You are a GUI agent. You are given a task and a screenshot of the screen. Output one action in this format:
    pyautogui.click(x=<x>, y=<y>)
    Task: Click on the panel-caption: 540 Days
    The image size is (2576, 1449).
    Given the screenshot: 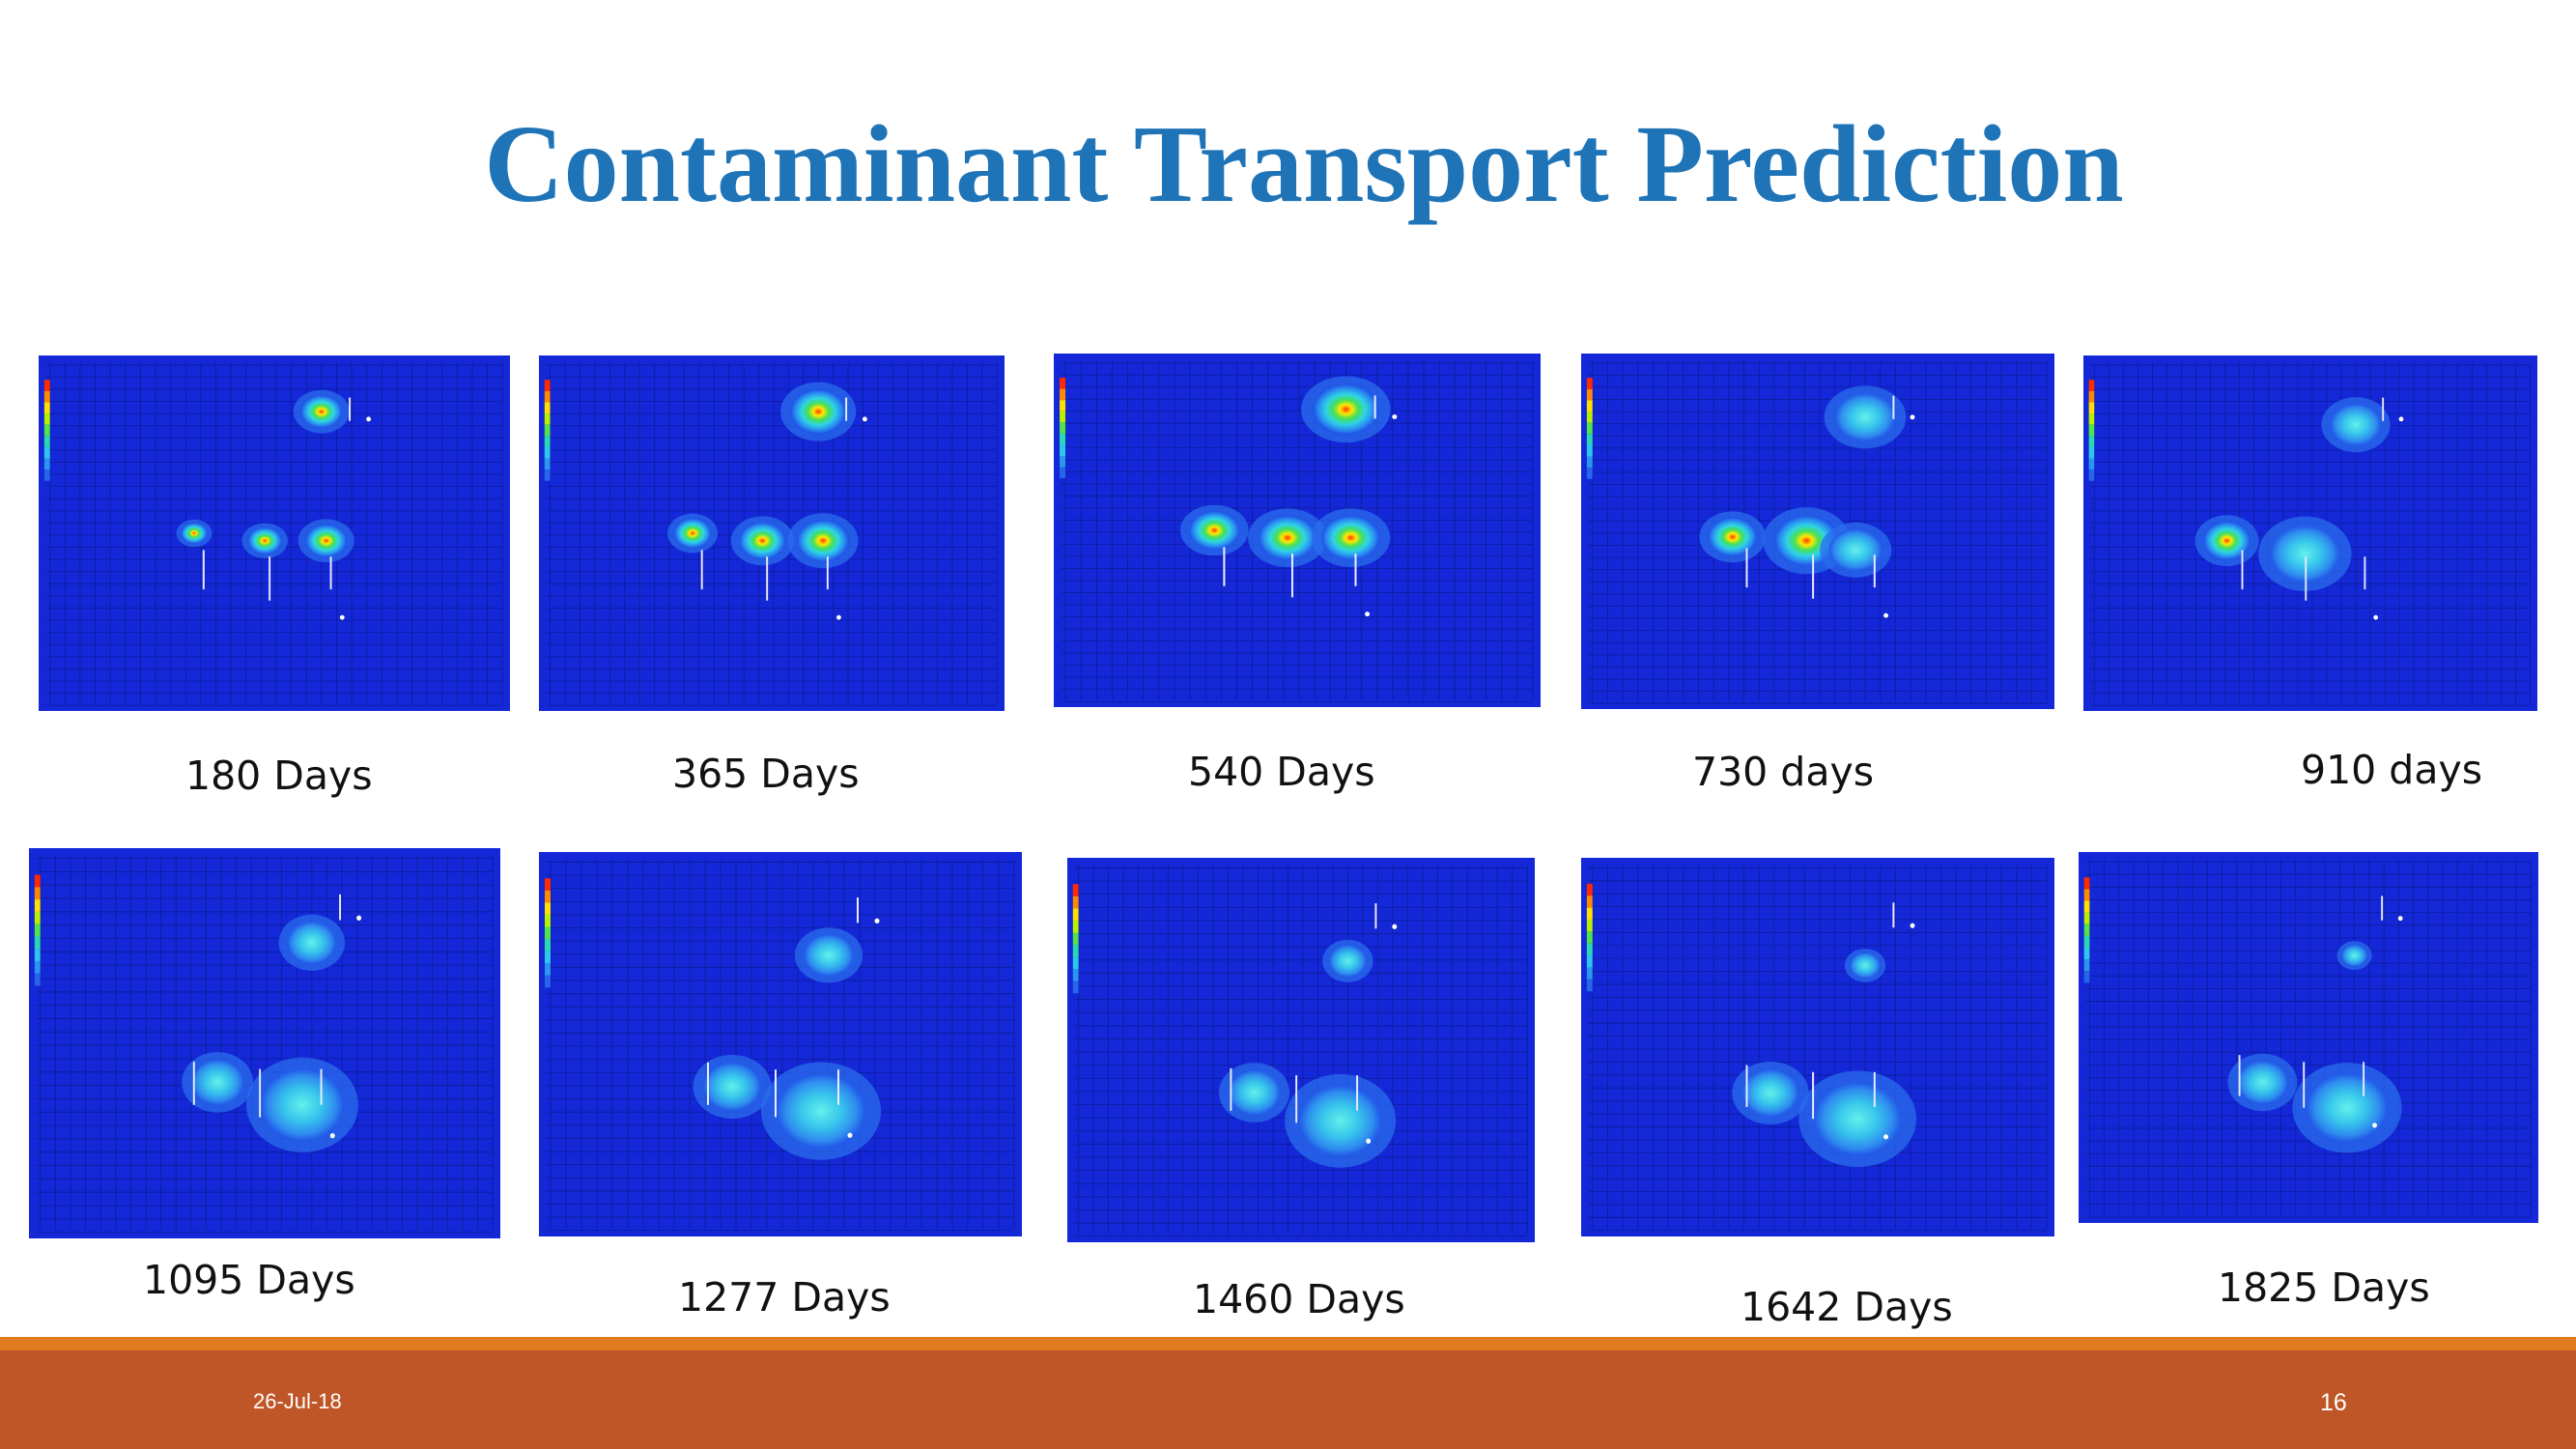 What is the action you would take?
    pyautogui.click(x=1281, y=772)
    